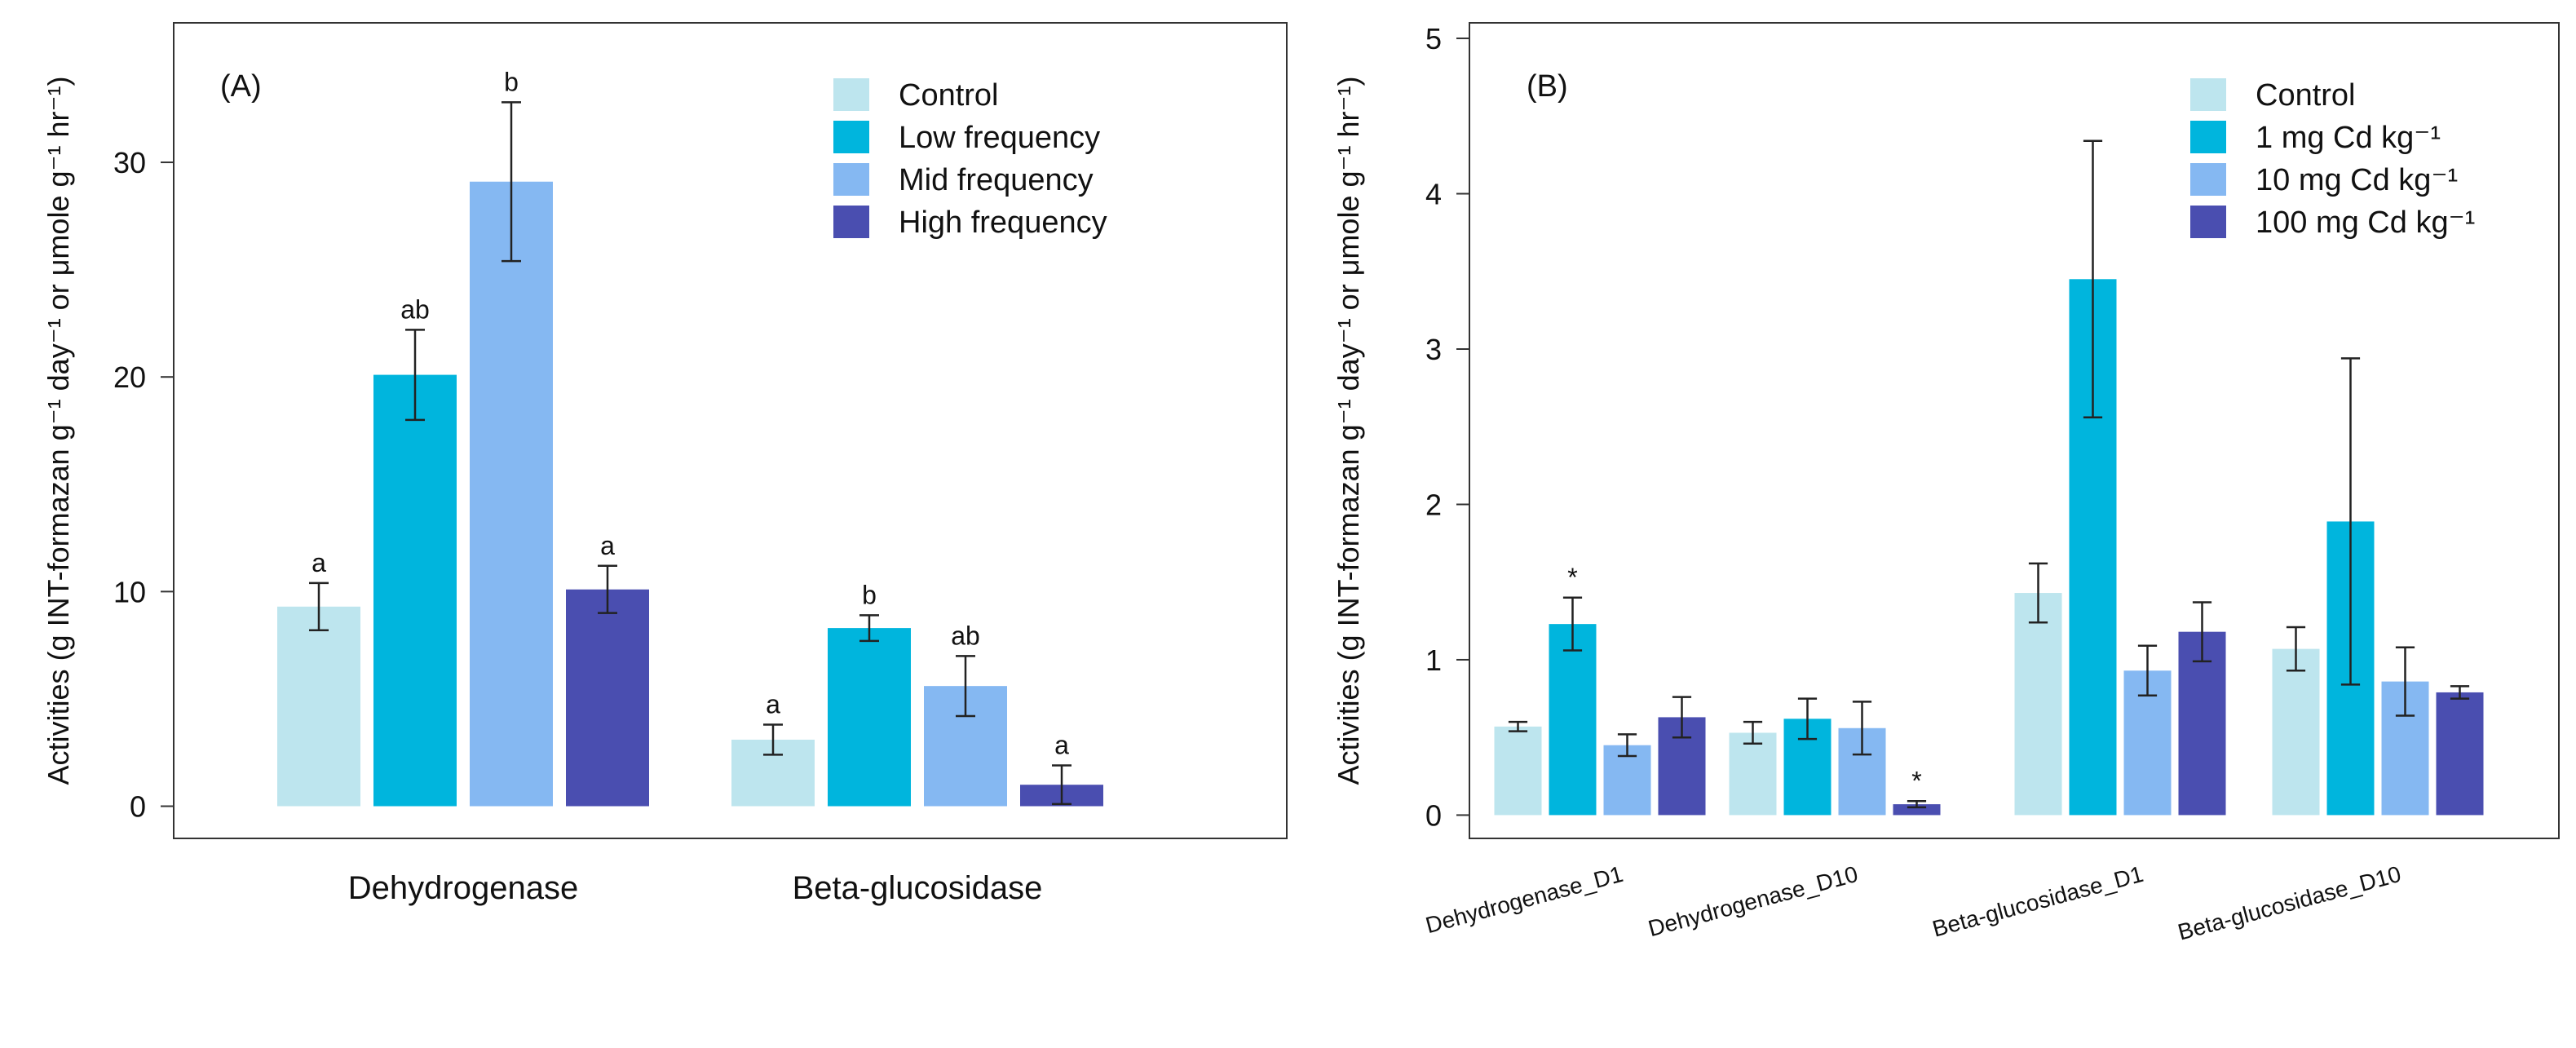  I want to click on panel-b-y-axis: 0 1 2 3 4 5, so click(1447, 427).